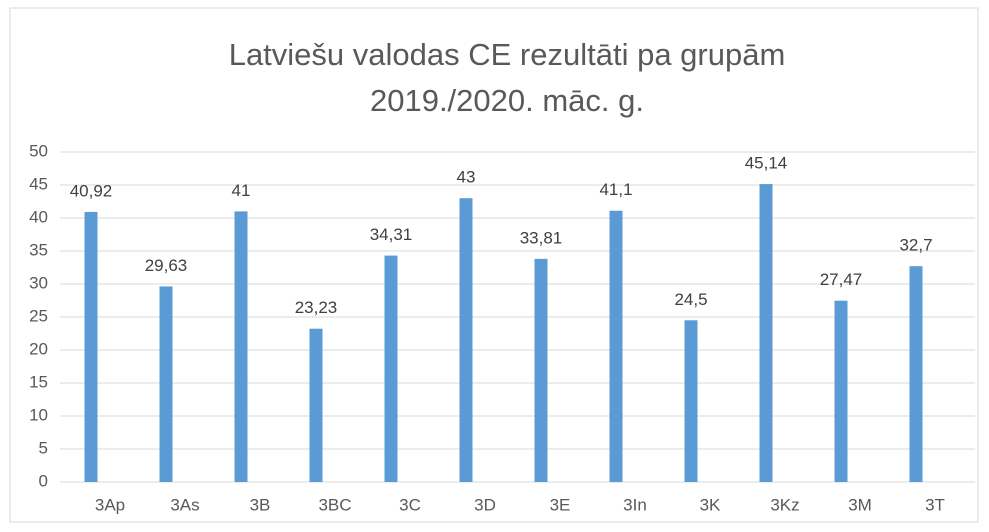 The image size is (989, 532). I want to click on value-label: 41,1, so click(615, 189).